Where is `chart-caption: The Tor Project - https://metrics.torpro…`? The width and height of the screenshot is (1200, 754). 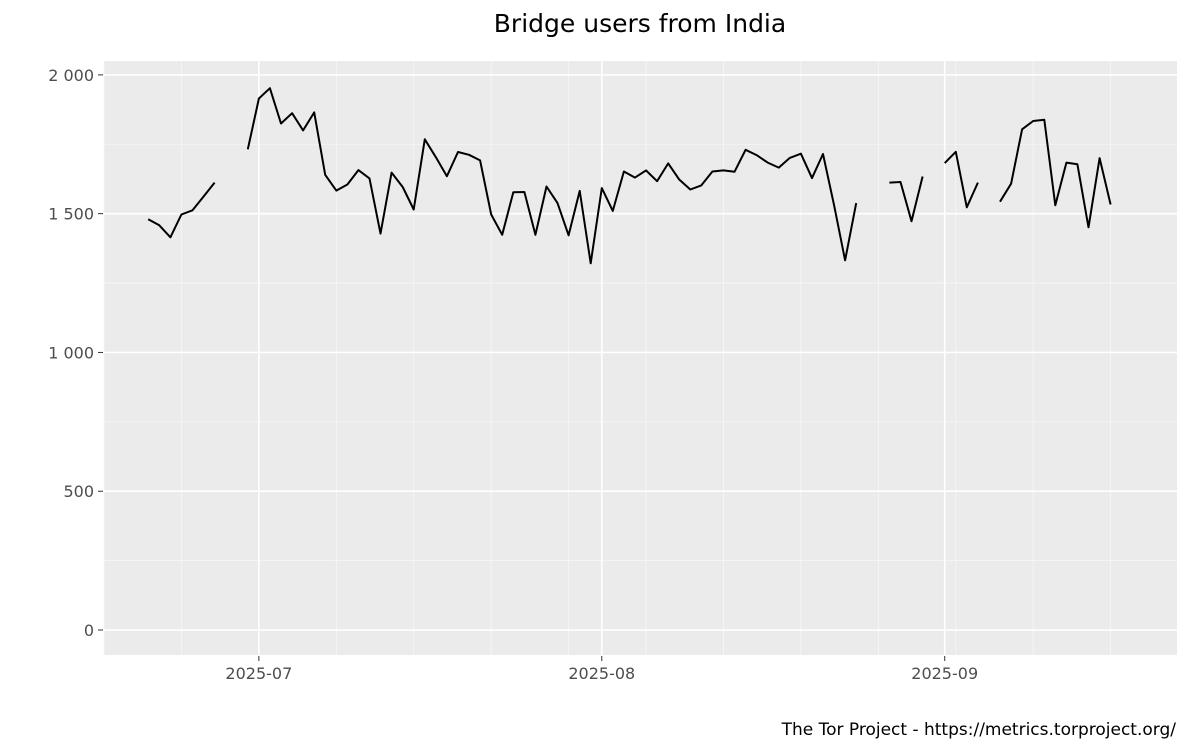
chart-caption: The Tor Project - https://metrics.torpro… is located at coordinates (979, 730).